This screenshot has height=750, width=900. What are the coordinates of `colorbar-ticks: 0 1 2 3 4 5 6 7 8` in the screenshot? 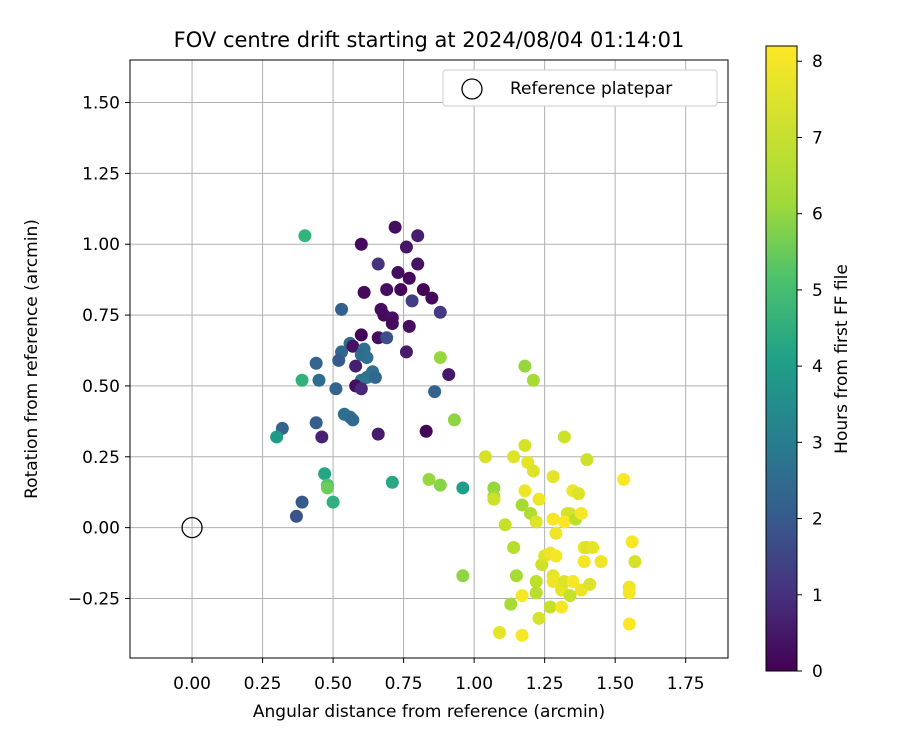 It's located at (810, 367).